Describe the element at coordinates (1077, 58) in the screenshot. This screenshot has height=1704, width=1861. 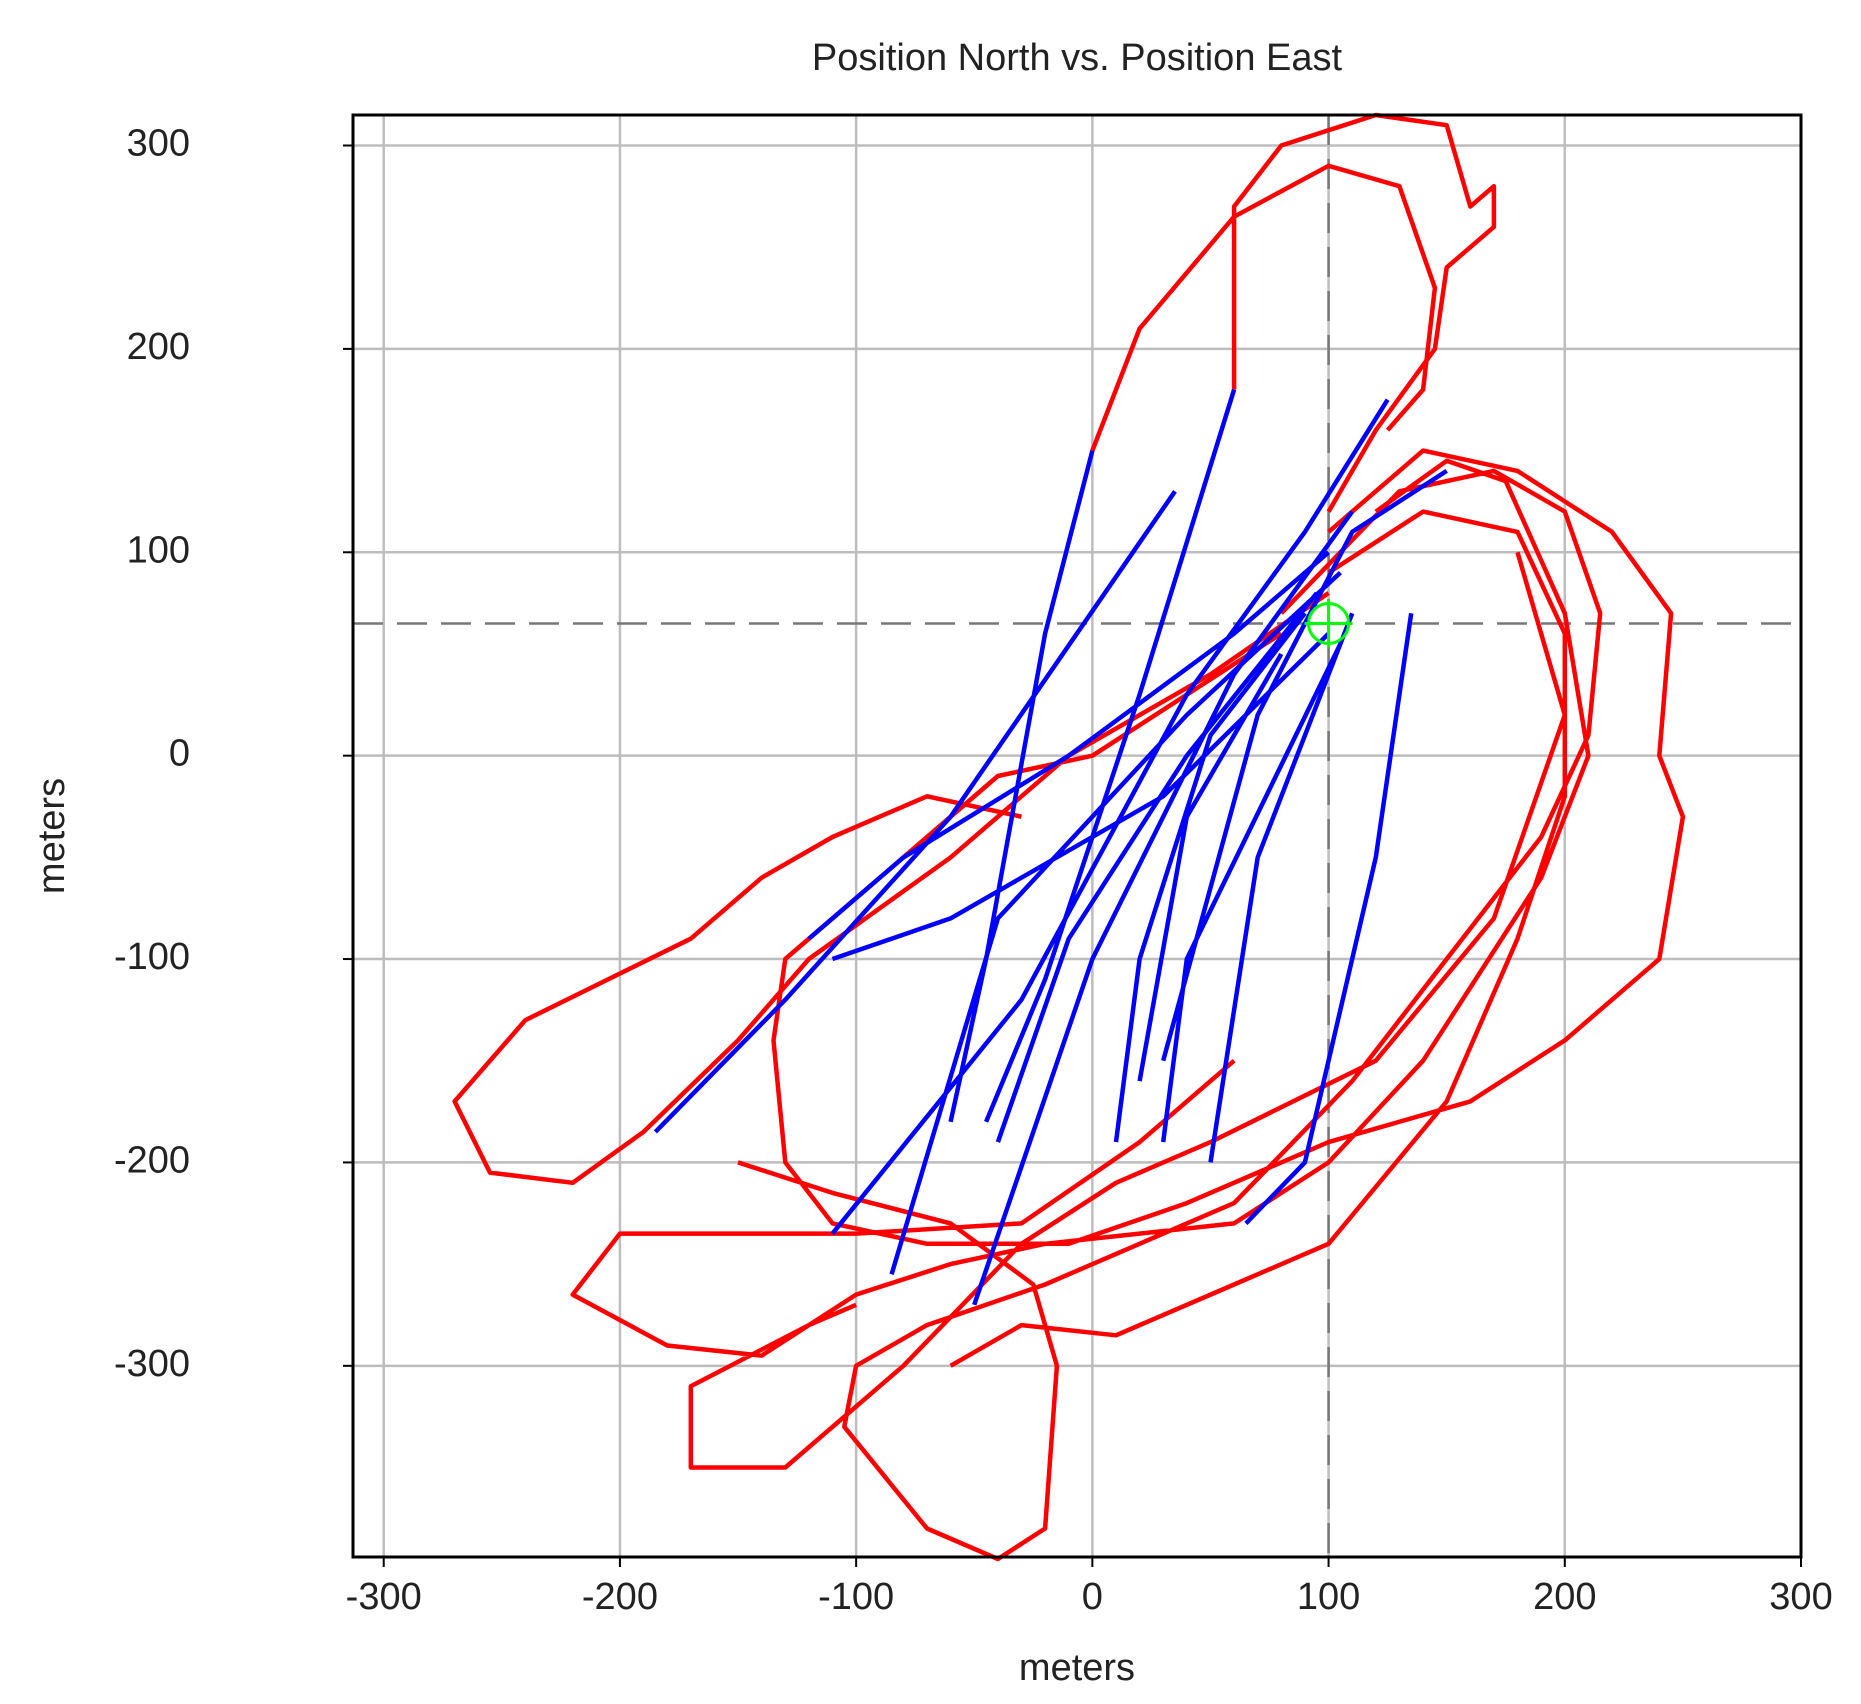
I see `chart-title: Position North vs. Position East` at that location.